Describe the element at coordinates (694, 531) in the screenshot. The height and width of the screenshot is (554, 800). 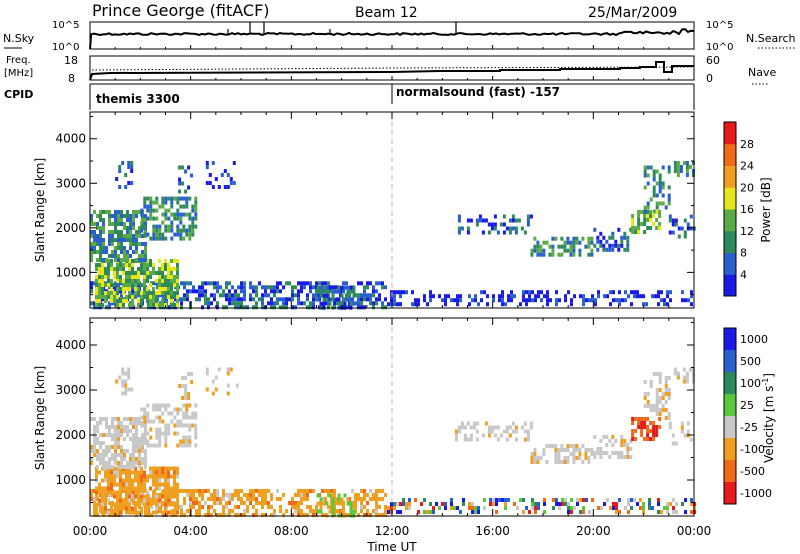
I see `x-tick-label: 00:00` at that location.